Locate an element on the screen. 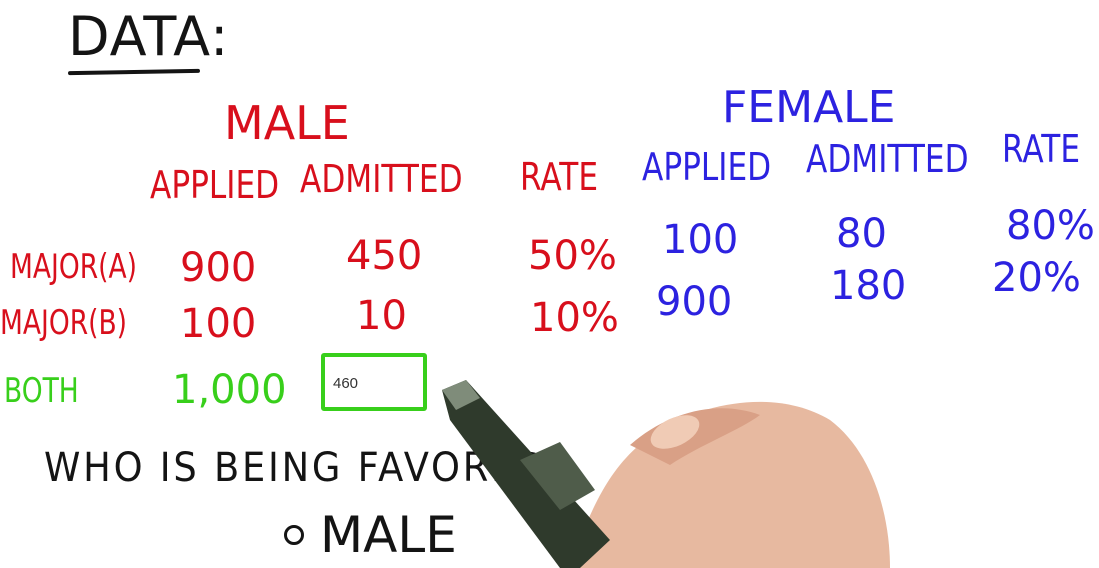 The height and width of the screenshot is (568, 1099). question-text: WHO IS BEING FAVORED is located at coordinates (296, 468).